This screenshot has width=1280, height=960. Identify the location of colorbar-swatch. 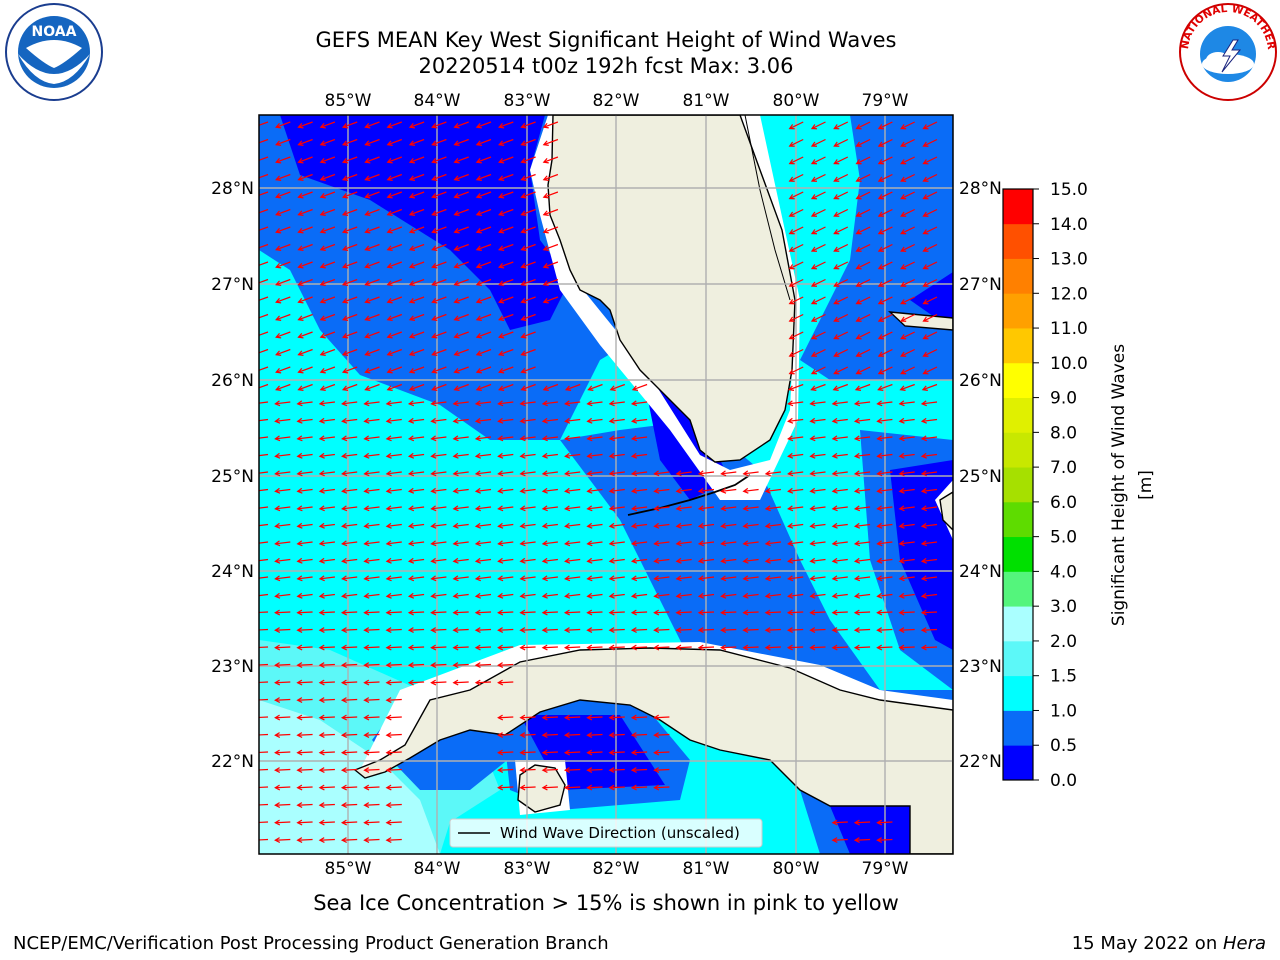
(1018, 207).